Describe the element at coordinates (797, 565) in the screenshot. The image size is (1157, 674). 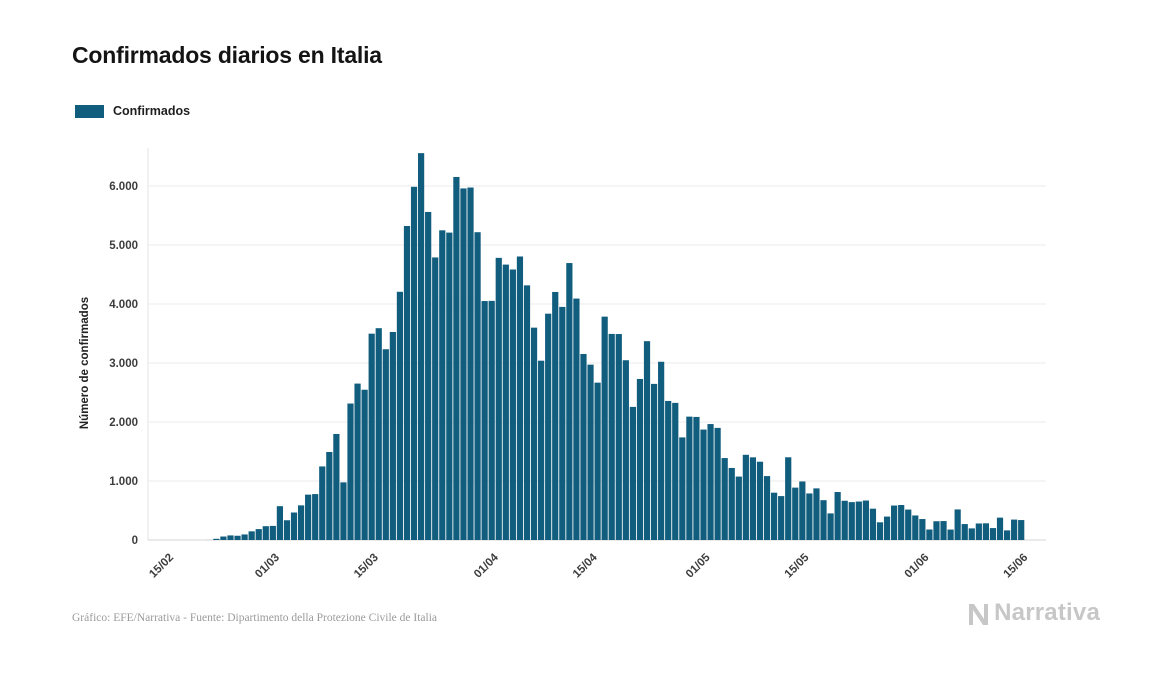
I see `x-tick-label: 15/05` at that location.